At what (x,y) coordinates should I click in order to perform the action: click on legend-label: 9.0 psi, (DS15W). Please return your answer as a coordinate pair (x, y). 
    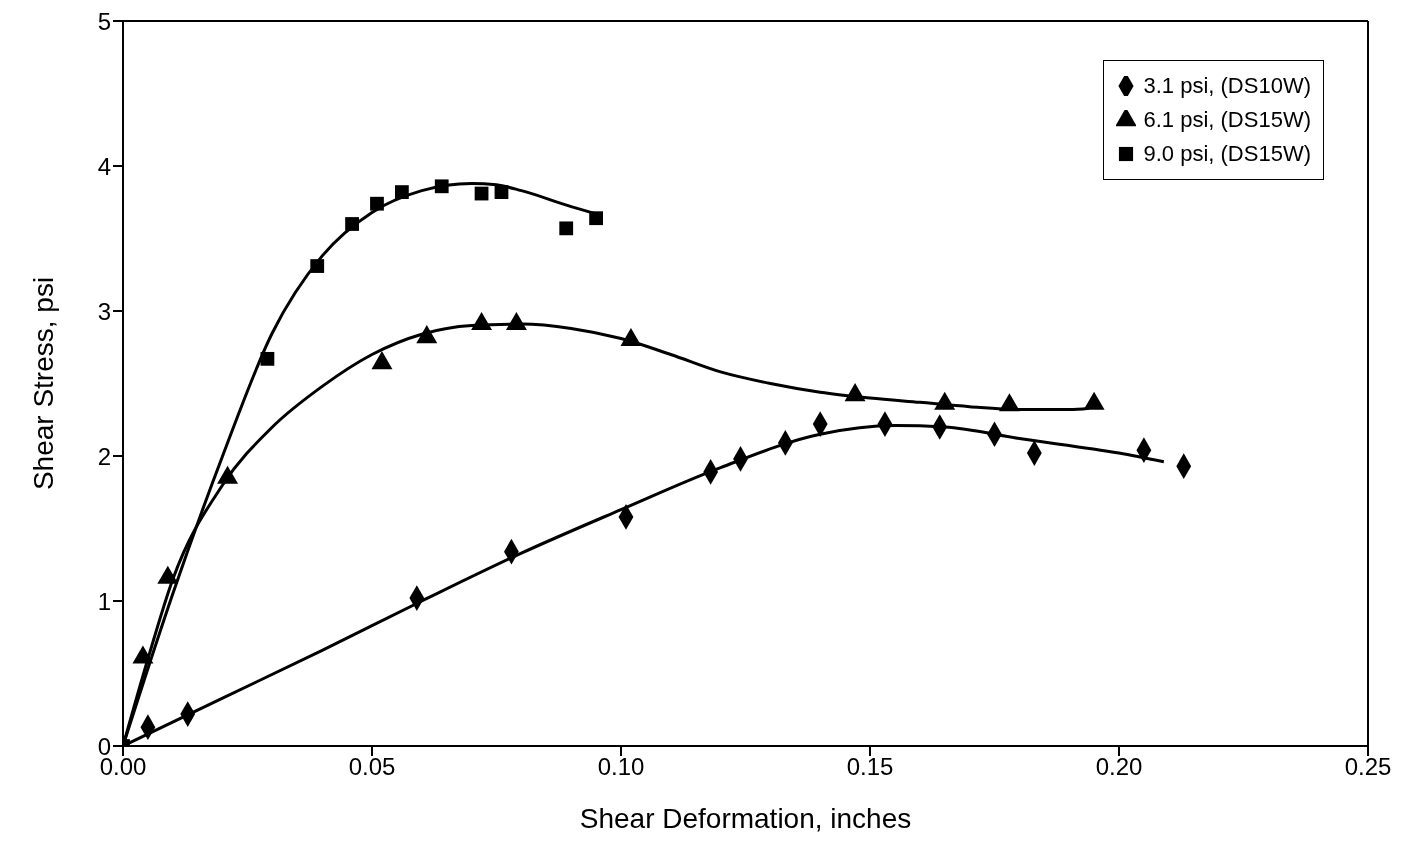
    Looking at the image, I should click on (1227, 154).